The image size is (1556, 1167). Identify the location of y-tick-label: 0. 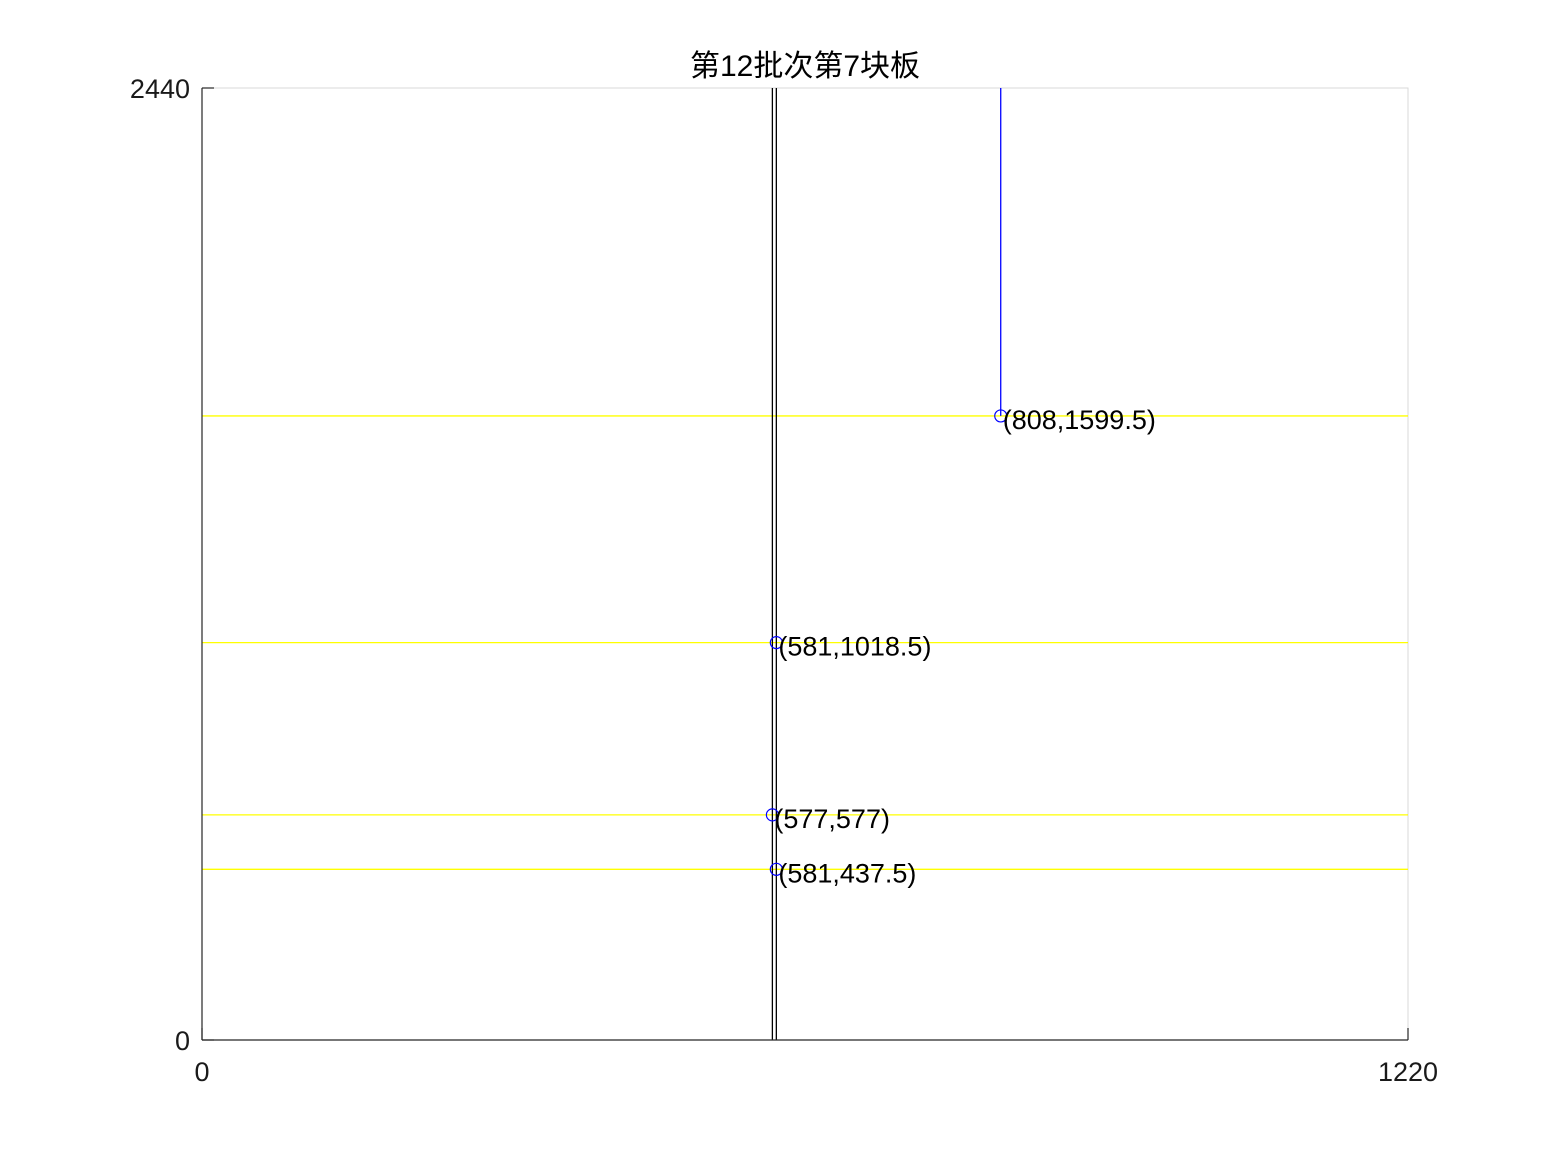
(182, 1041).